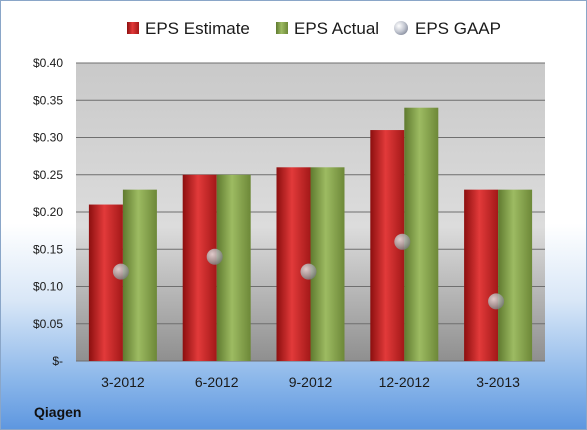 The image size is (587, 430). I want to click on legend: EPS Estimate EPS Actual EPS GAAP, so click(314, 28).